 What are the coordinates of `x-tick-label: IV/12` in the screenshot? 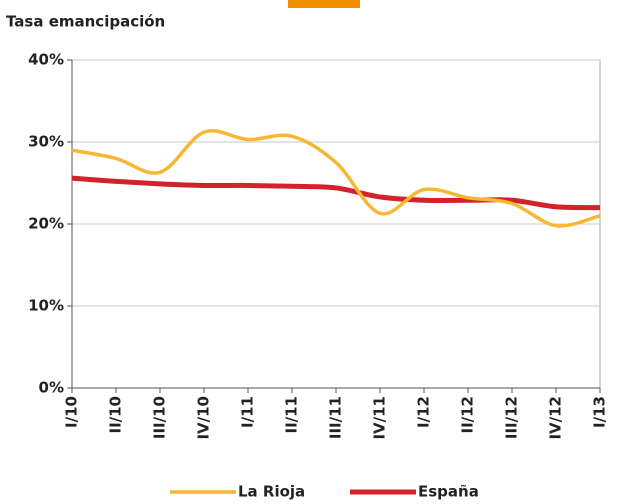 It's located at (556, 418).